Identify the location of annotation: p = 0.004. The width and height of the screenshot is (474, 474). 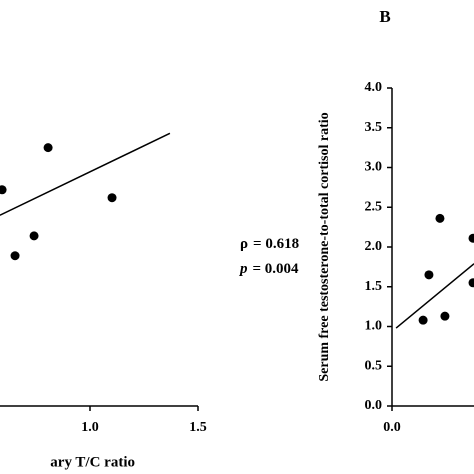
(268, 269).